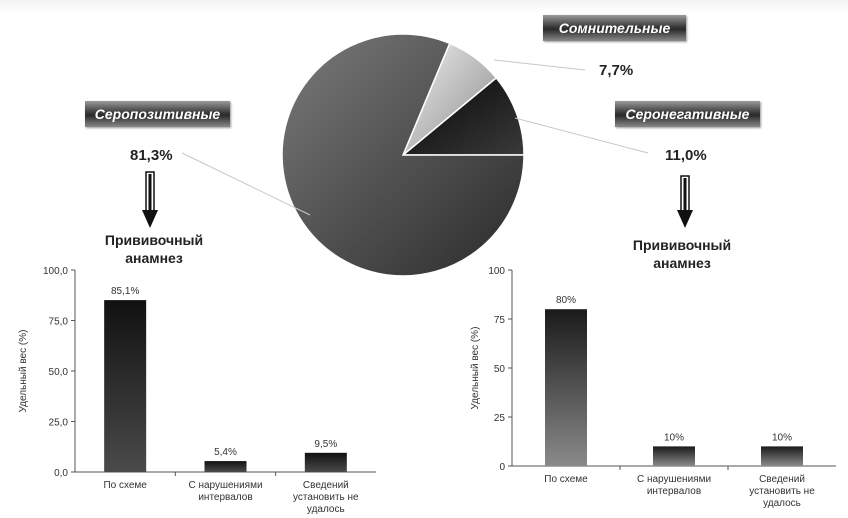  Describe the element at coordinates (150, 199) in the screenshot. I see `arrow-left` at that location.